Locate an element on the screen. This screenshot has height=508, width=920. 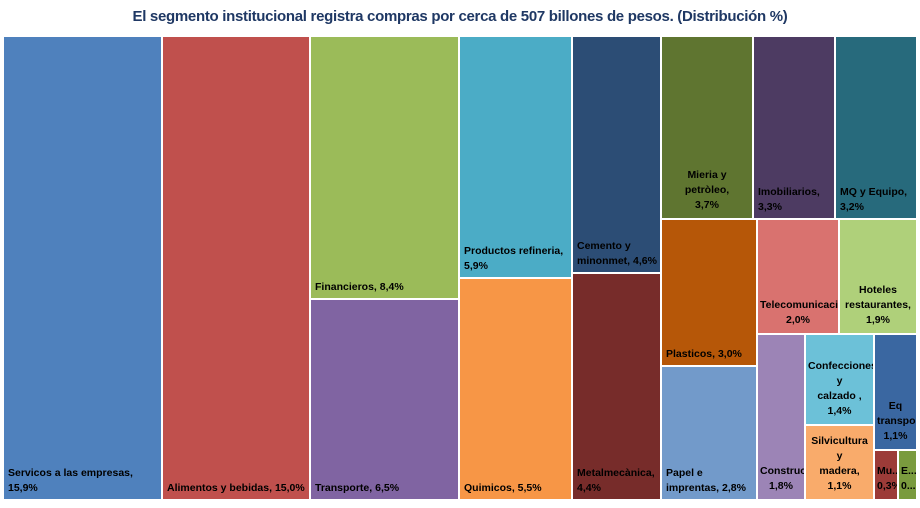
tile-confecciones-y-calzado: Confecciones y calzado , 1,4% is located at coordinates (839, 379).